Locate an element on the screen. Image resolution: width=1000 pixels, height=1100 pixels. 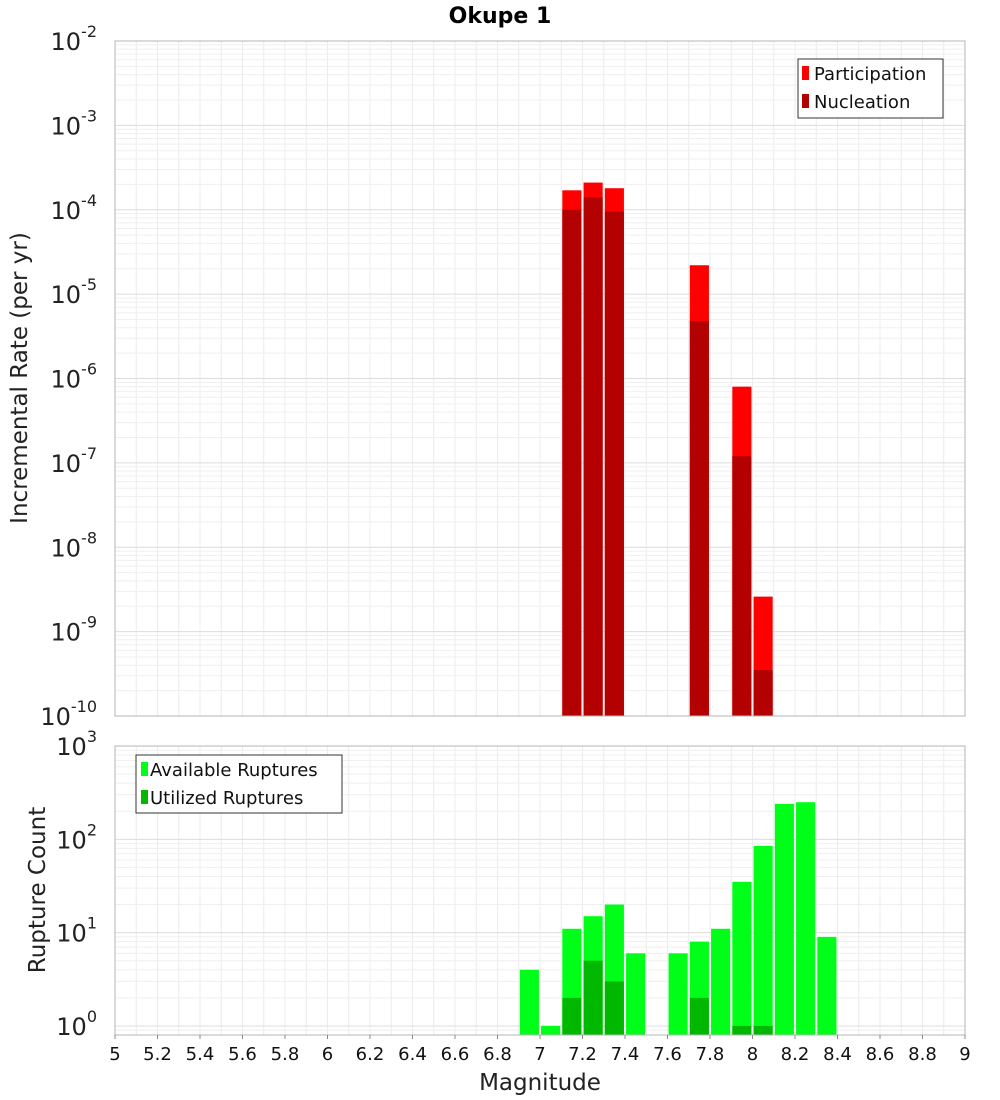
bottom-plot-bars is located at coordinates (678, 918).